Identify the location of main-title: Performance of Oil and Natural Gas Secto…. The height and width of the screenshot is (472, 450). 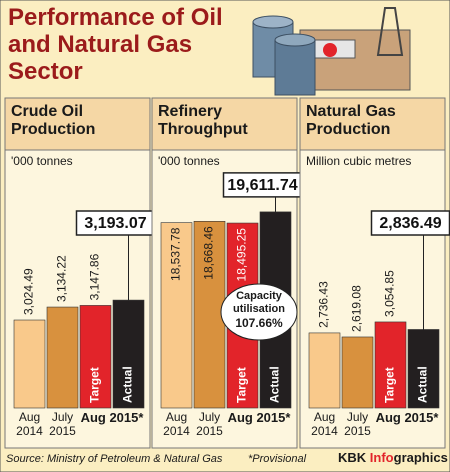
(115, 44).